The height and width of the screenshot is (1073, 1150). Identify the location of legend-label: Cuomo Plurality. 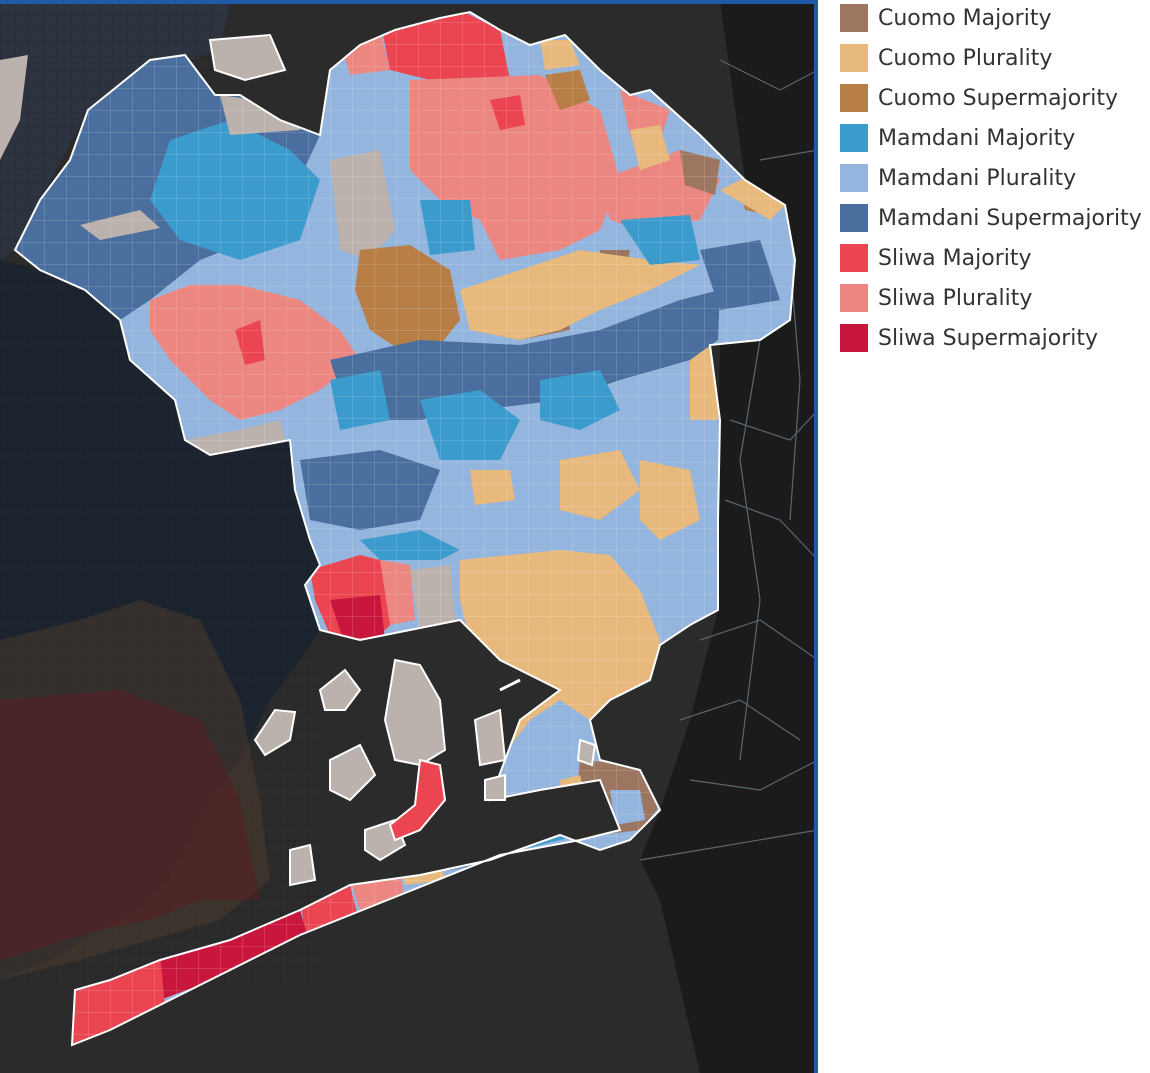
(965, 58).